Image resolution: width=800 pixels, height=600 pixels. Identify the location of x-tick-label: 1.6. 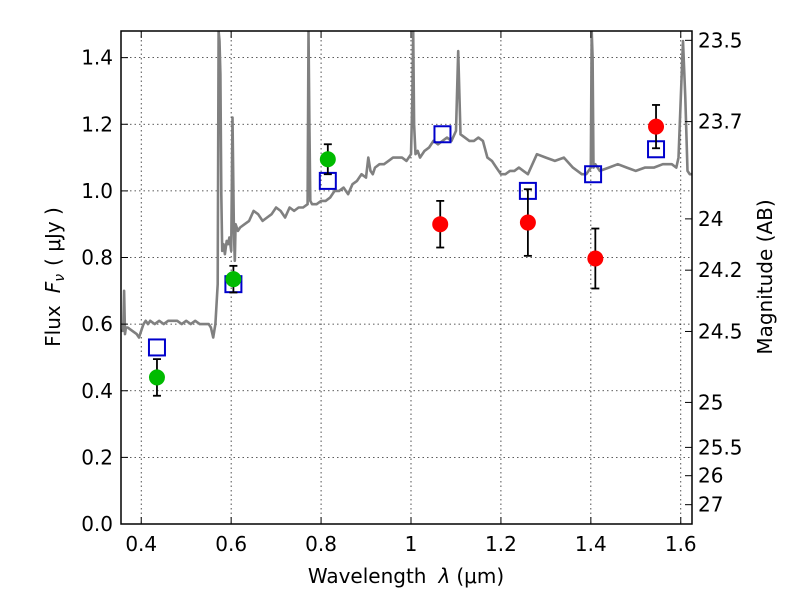
(681, 544).